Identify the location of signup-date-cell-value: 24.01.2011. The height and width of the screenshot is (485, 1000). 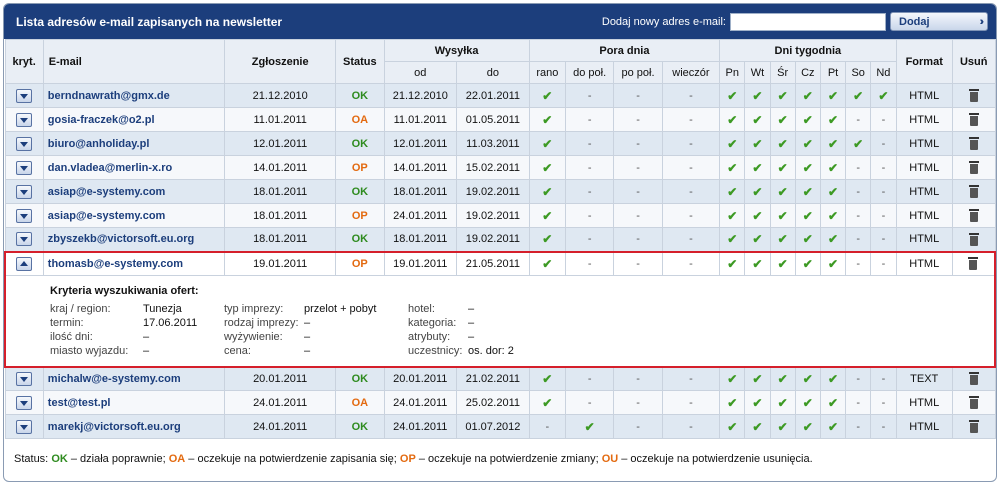
(280, 426).